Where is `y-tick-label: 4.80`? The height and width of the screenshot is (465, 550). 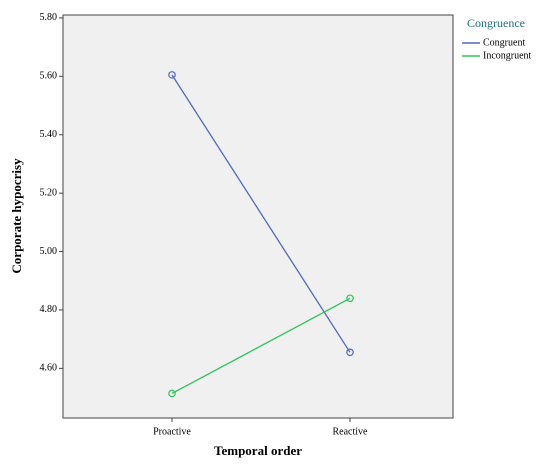 y-tick-label: 4.80 is located at coordinates (49, 309).